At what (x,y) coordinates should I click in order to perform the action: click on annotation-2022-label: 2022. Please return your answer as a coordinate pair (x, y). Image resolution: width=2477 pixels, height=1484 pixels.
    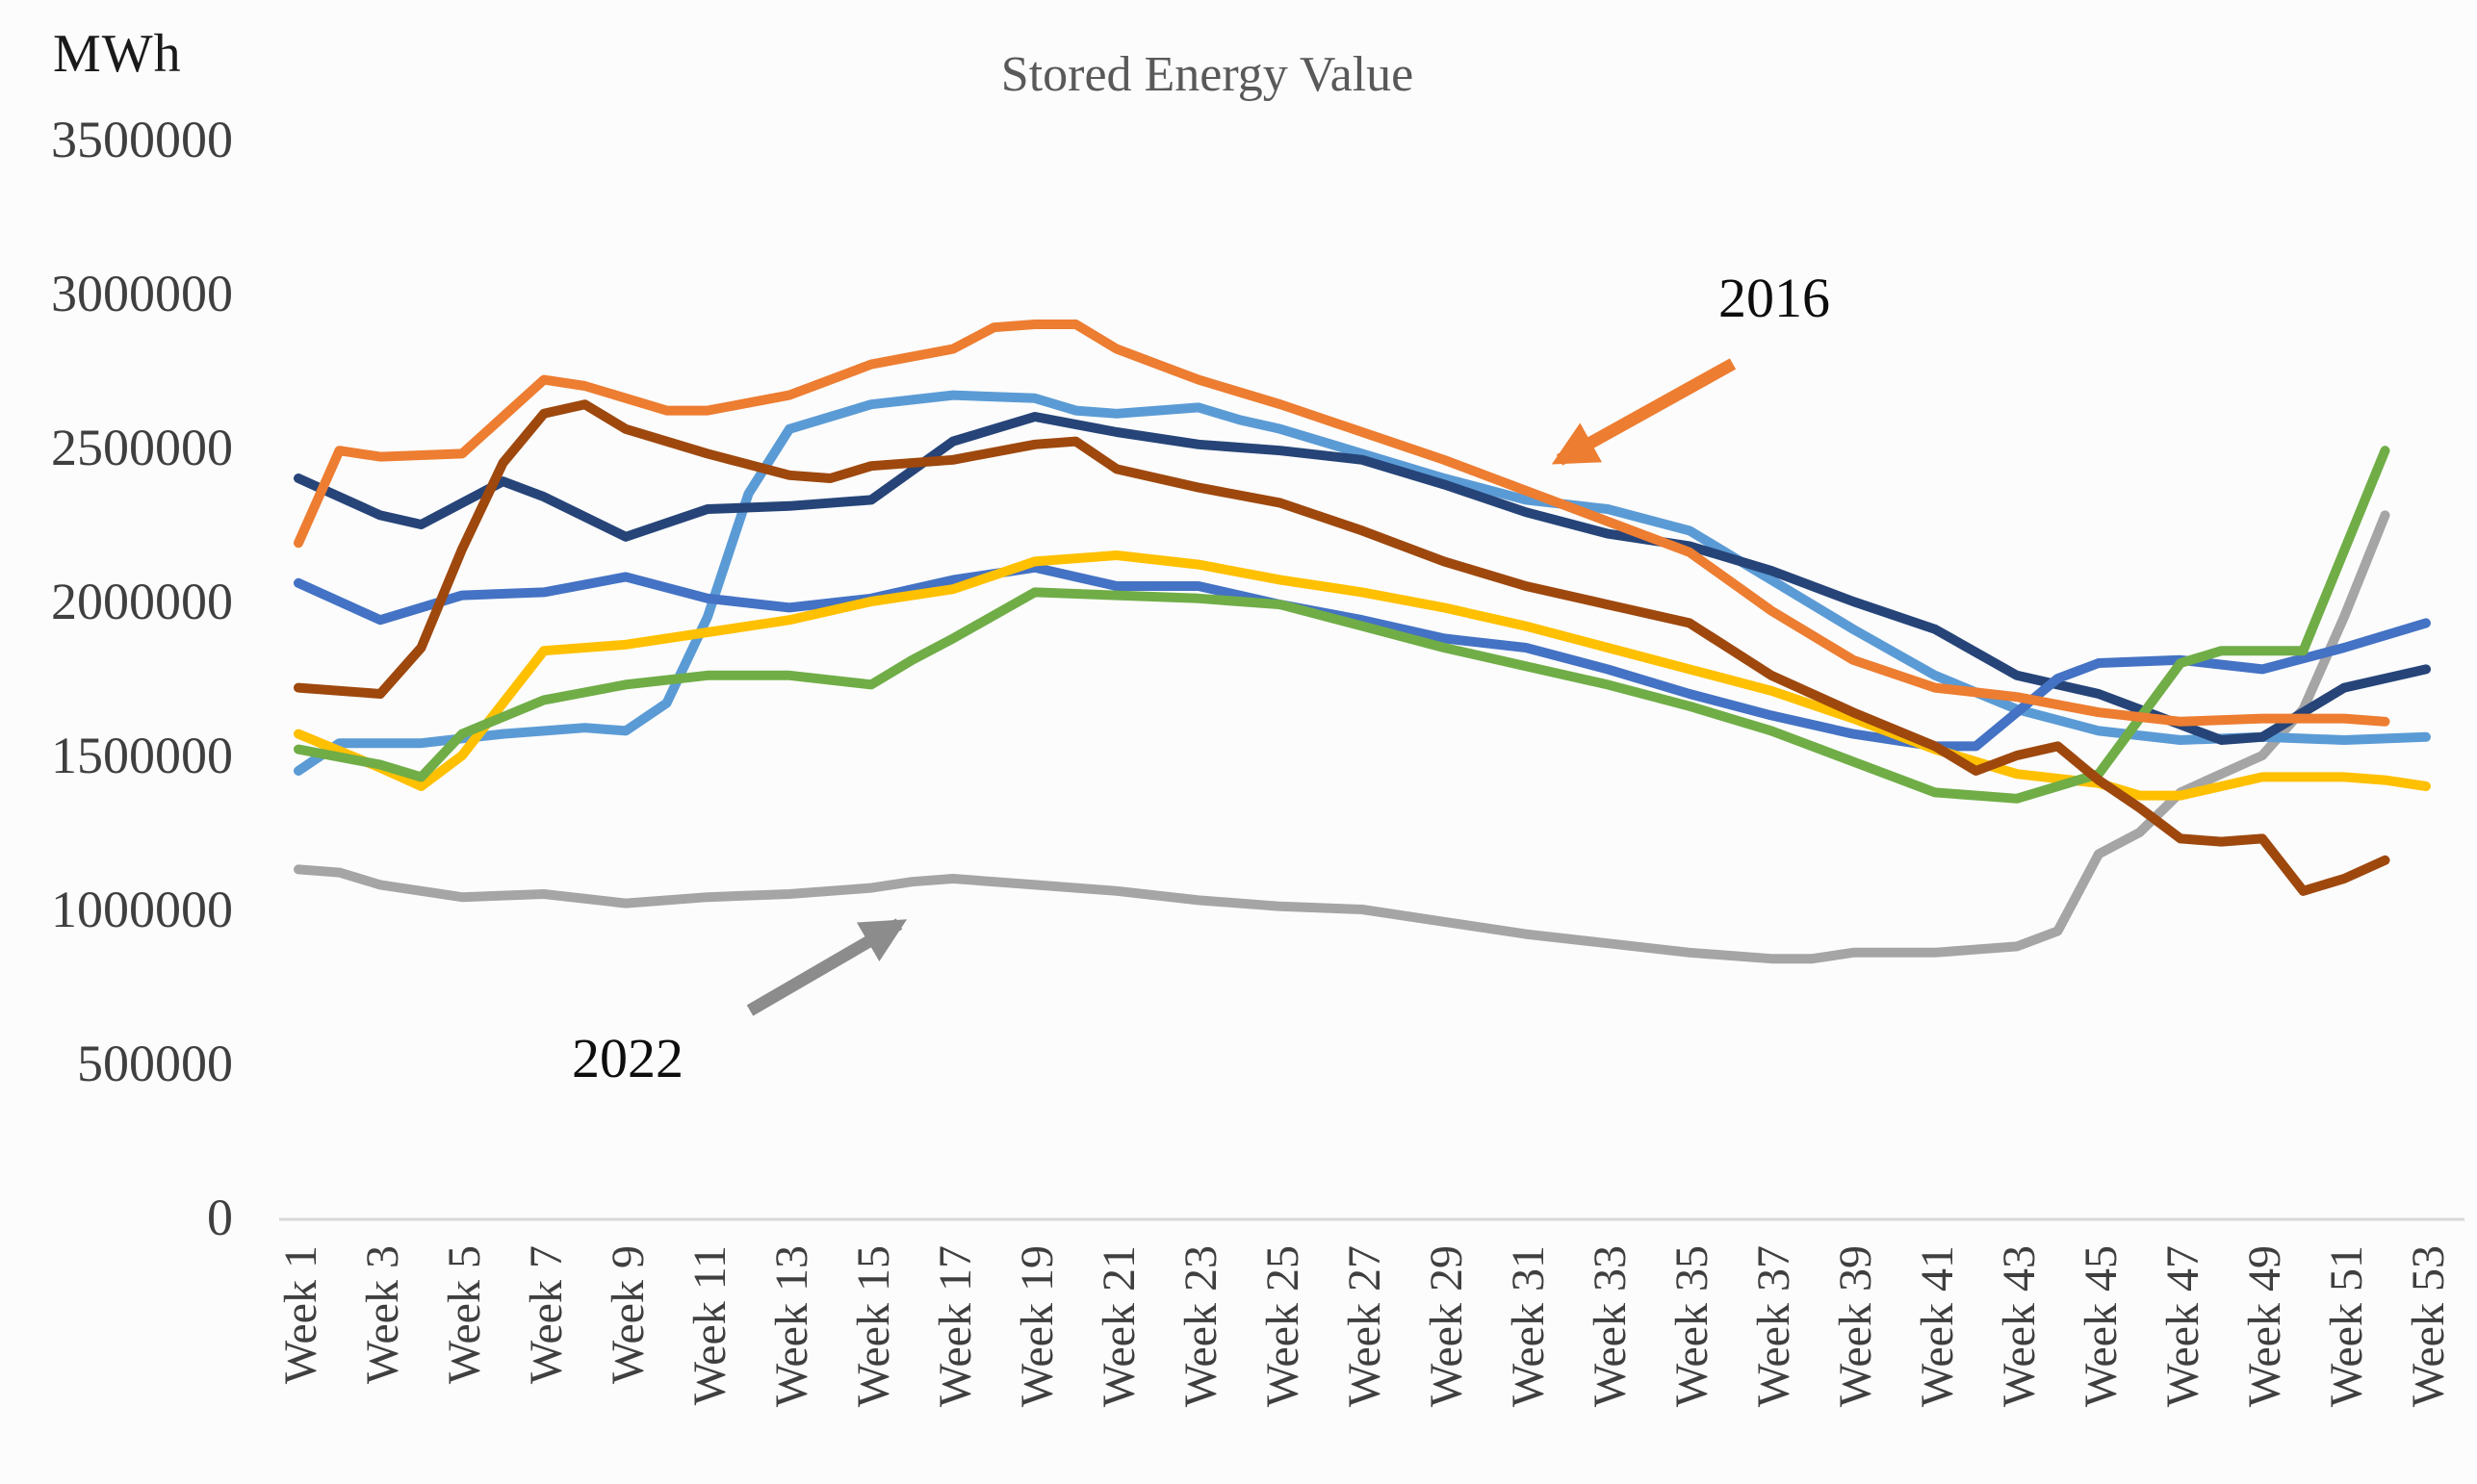
    Looking at the image, I should click on (628, 1058).